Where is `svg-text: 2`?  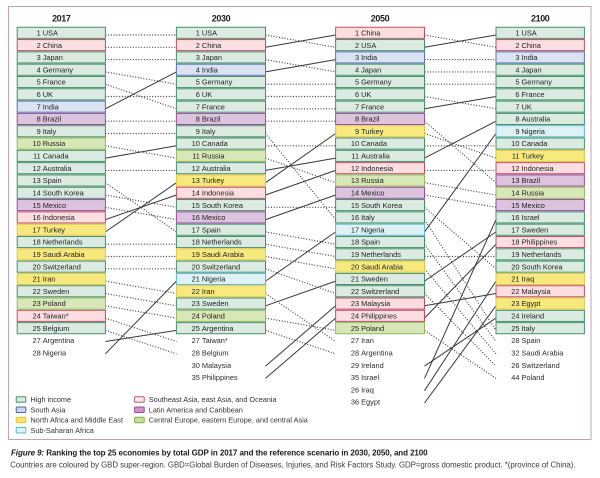
svg-text: 2 is located at coordinates (357, 45).